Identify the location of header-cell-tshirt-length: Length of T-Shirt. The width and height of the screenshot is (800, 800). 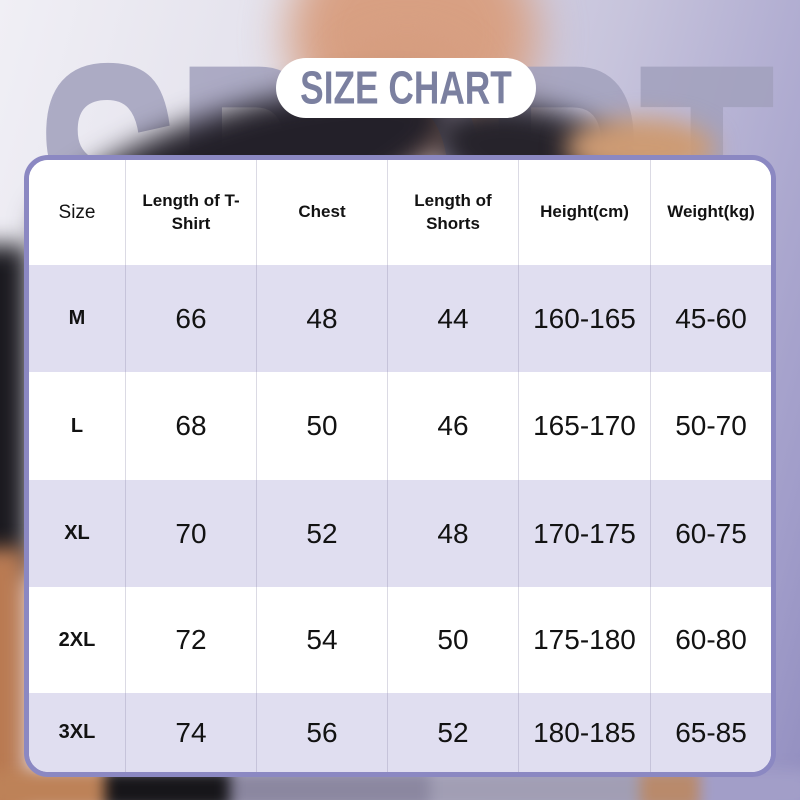
(191, 212).